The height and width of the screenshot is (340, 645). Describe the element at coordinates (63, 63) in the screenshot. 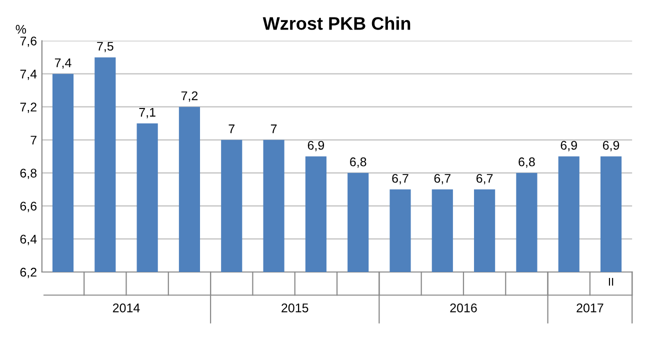

I see `data-label: 7,4` at that location.